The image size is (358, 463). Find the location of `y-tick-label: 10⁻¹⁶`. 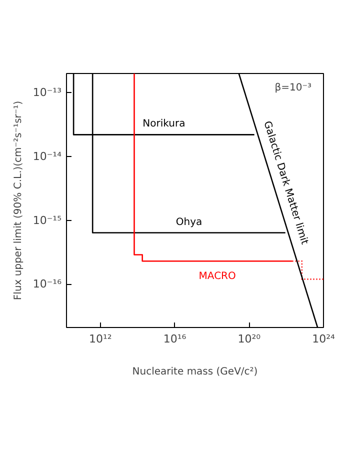

y-tick-label: 10⁻¹⁶ is located at coordinates (47, 284).